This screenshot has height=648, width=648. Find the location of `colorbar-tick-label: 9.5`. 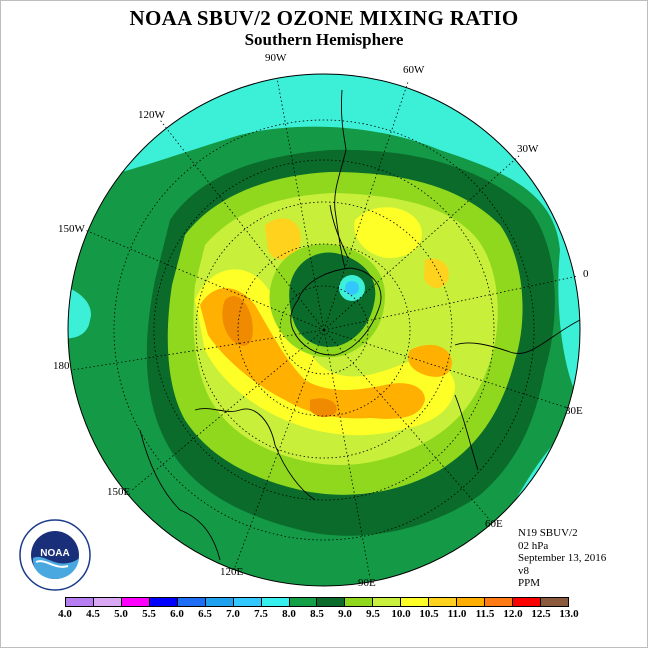

colorbar-tick-label: 9.5 is located at coordinates (373, 614).